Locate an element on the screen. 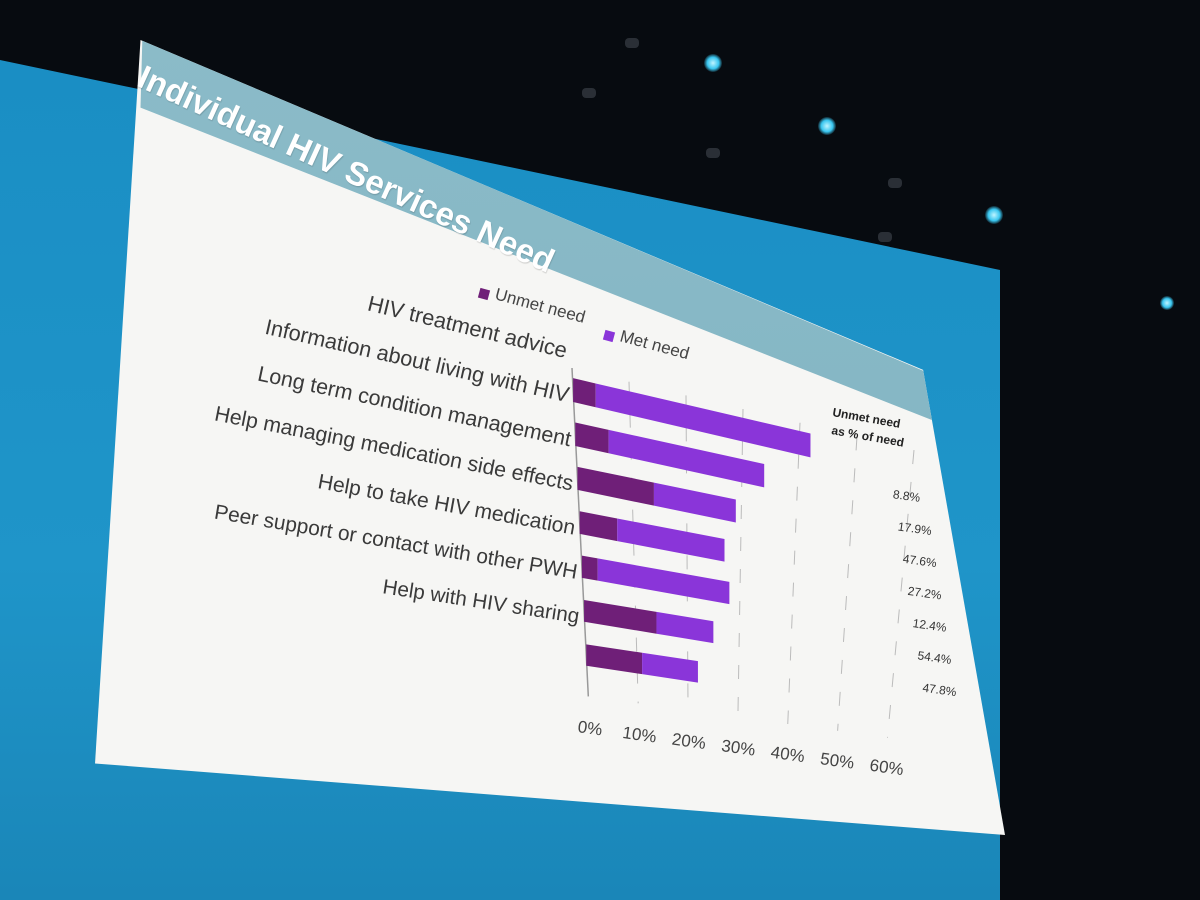 This screenshot has height=900, width=1200. unmet-pct-label: 27.2% is located at coordinates (925, 593).